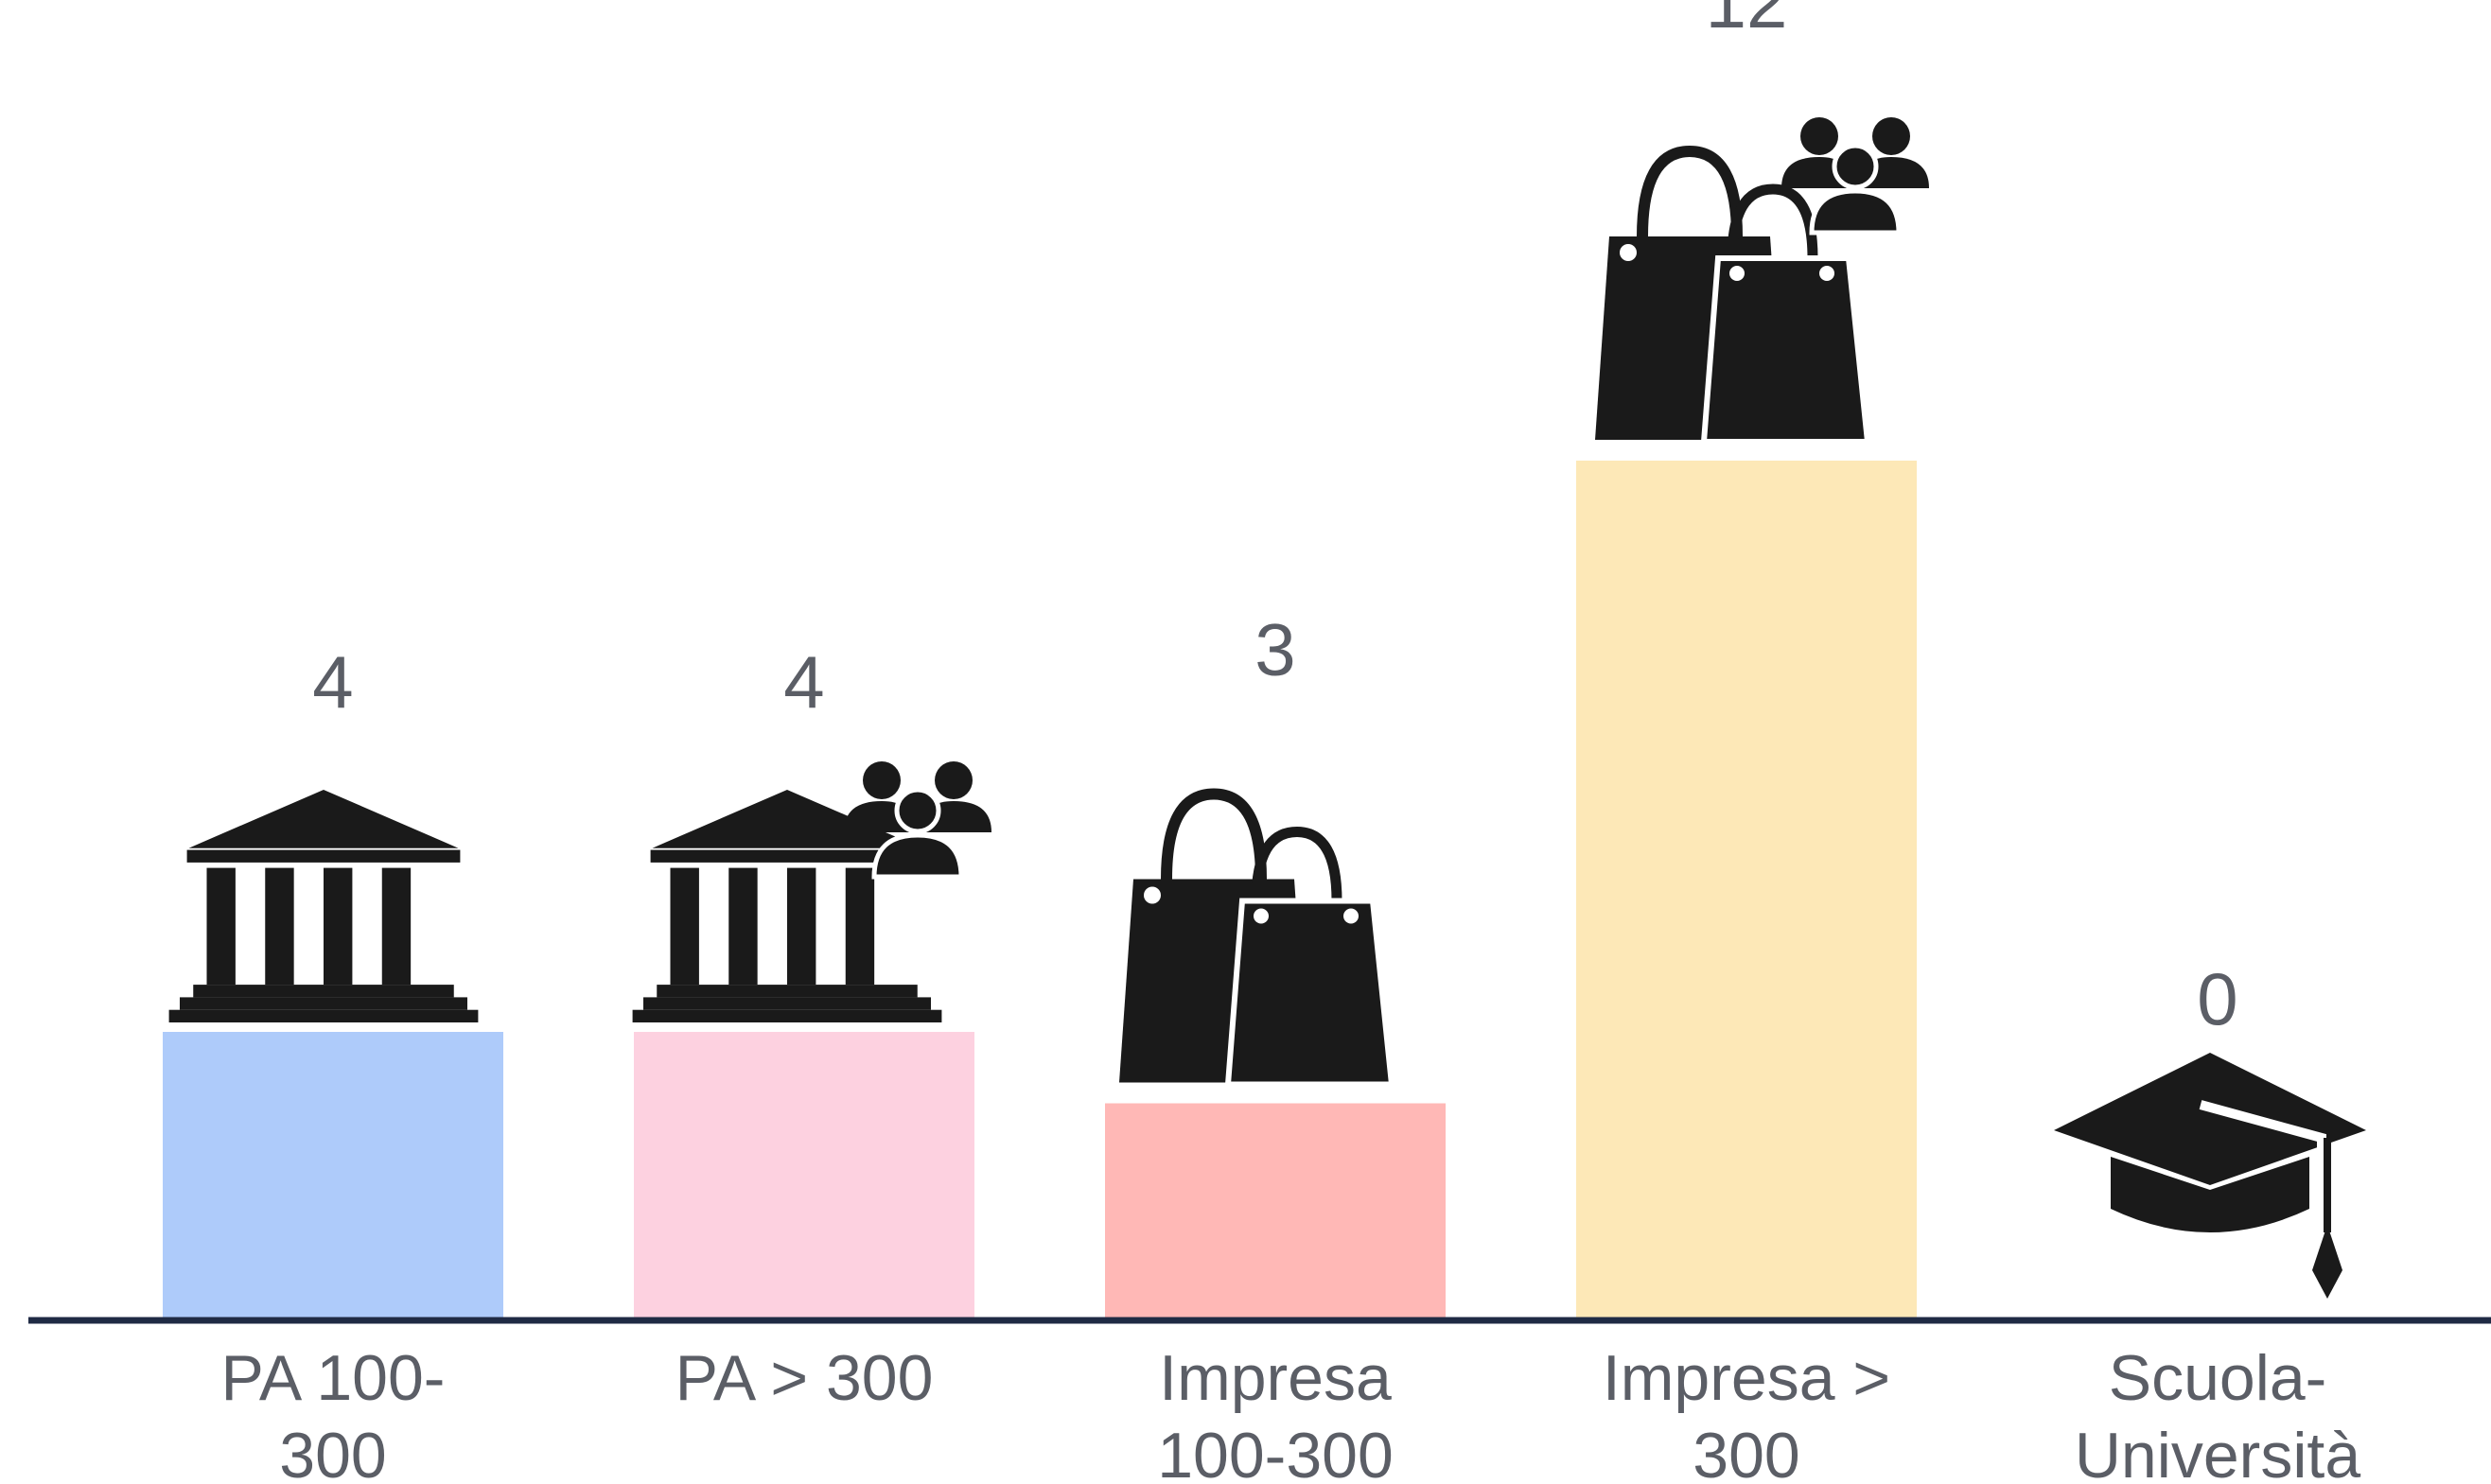  I want to click on graduation-cap-icon, so click(2210, 1176).